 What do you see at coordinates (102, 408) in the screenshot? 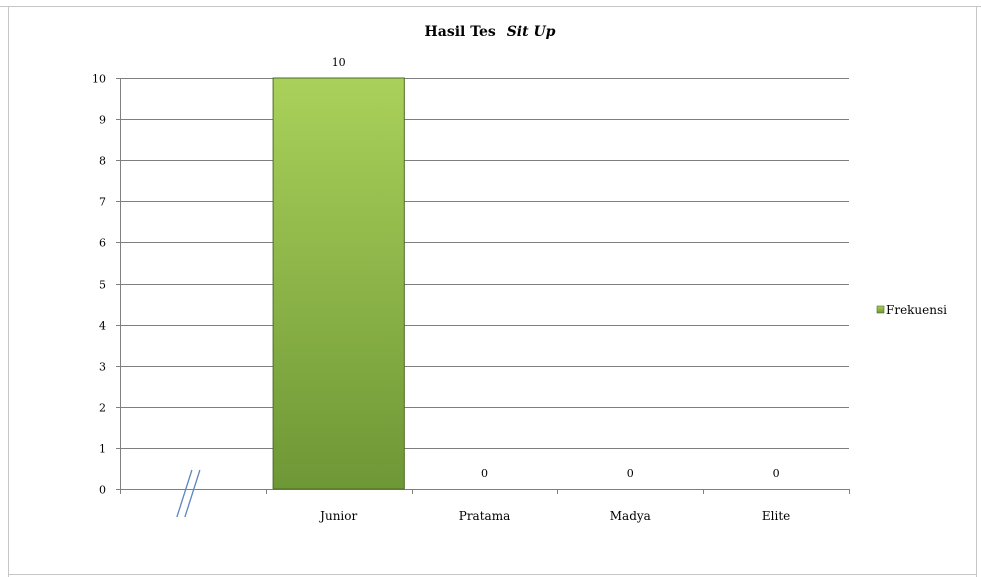
I see `y-tick-label: 2` at bounding box center [102, 408].